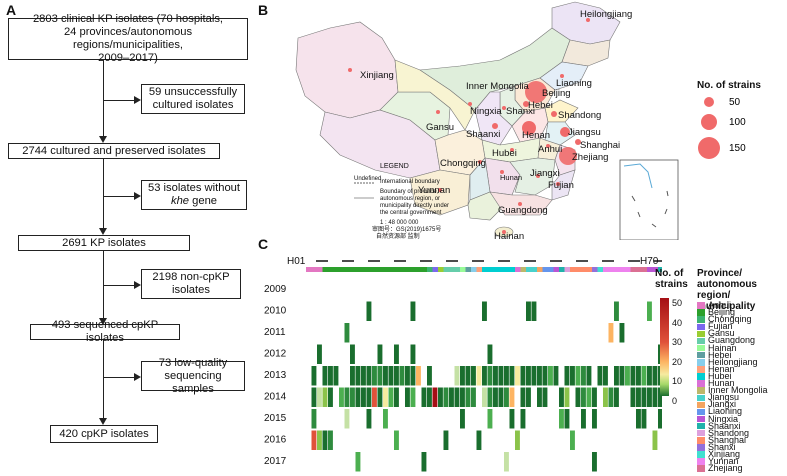  I want to click on bubble-xinjiang, so click(350, 70).